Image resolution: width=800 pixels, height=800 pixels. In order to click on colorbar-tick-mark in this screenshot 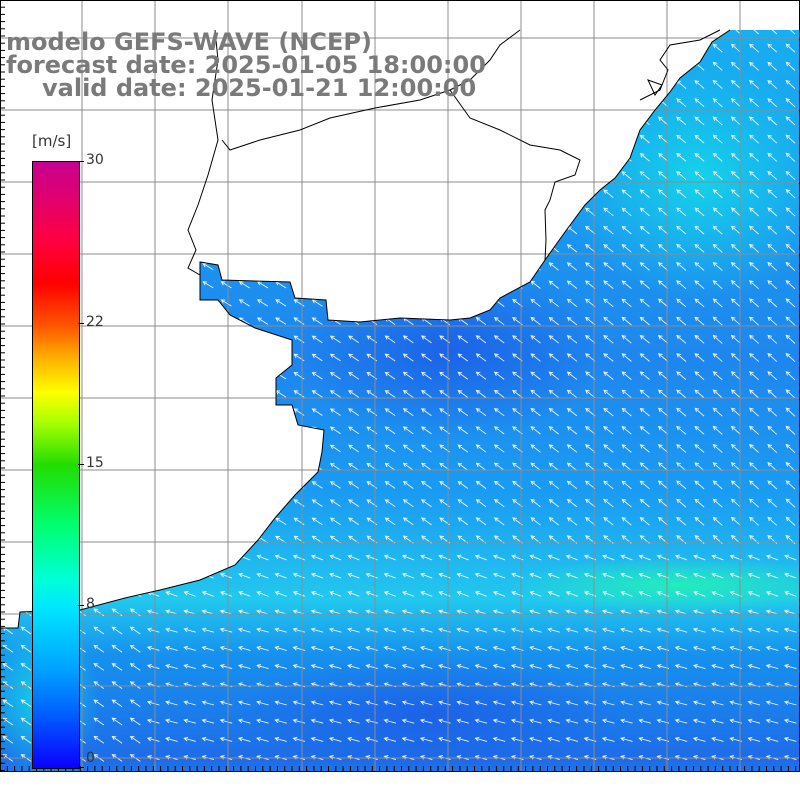, I will do `click(81, 606)`.